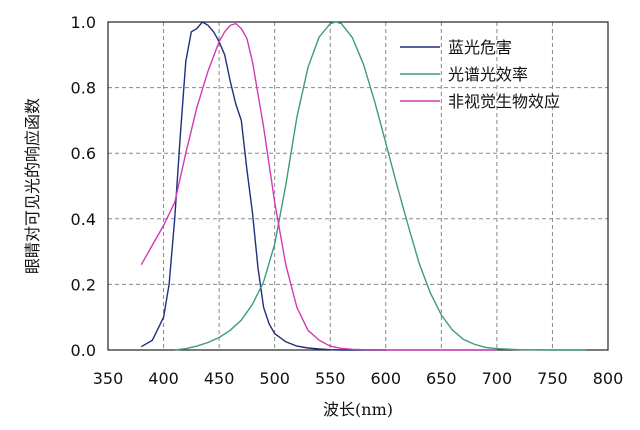 This screenshot has height=430, width=640. What do you see at coordinates (83, 186) in the screenshot?
I see `y-tick-labels: 0.0 0.2 0.4 0.6 0.8 1.0` at bounding box center [83, 186].